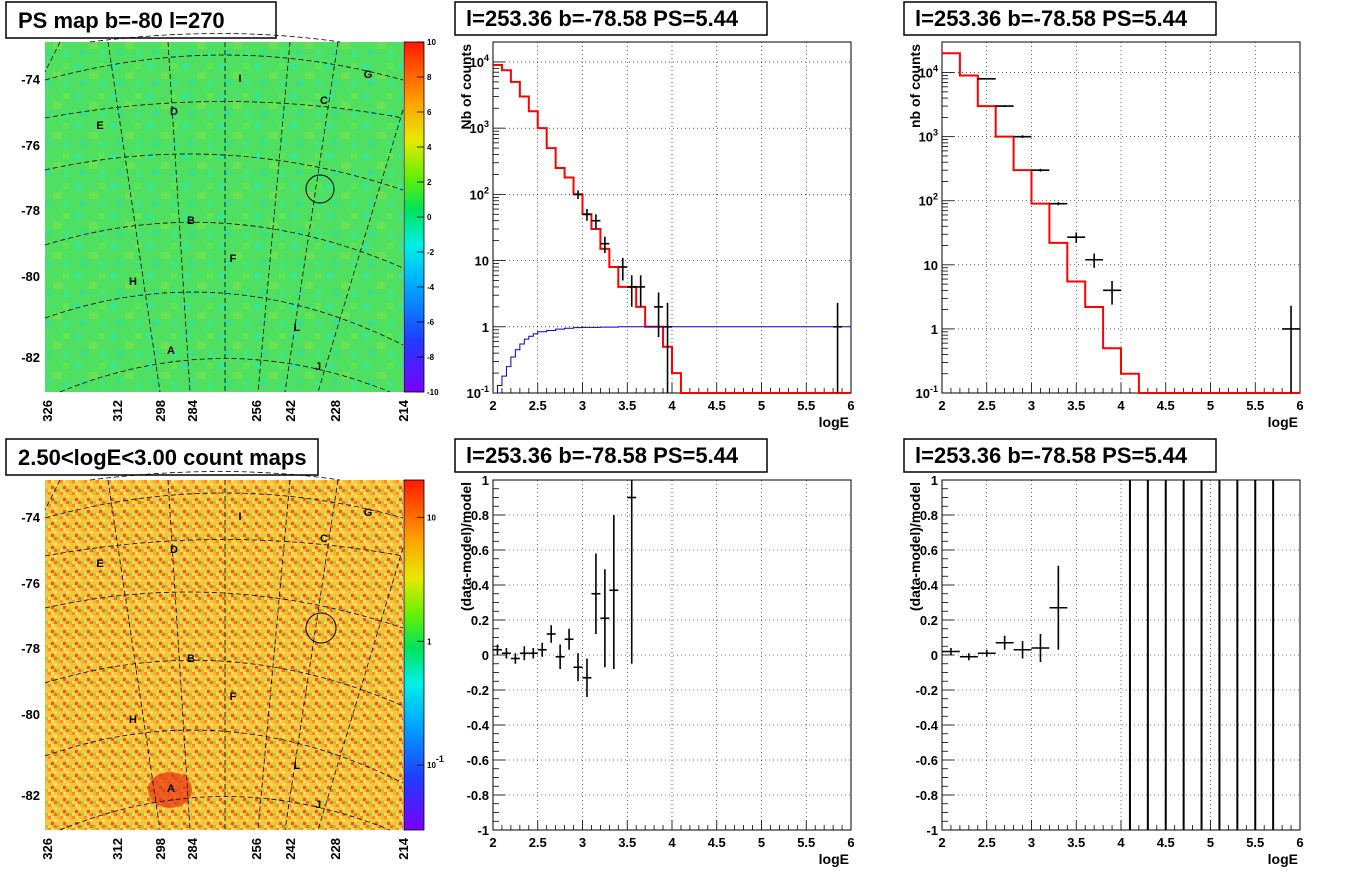 The height and width of the screenshot is (875, 1348). What do you see at coordinates (30, 583) in the screenshot?
I see `map-y-tick-label: -76` at bounding box center [30, 583].